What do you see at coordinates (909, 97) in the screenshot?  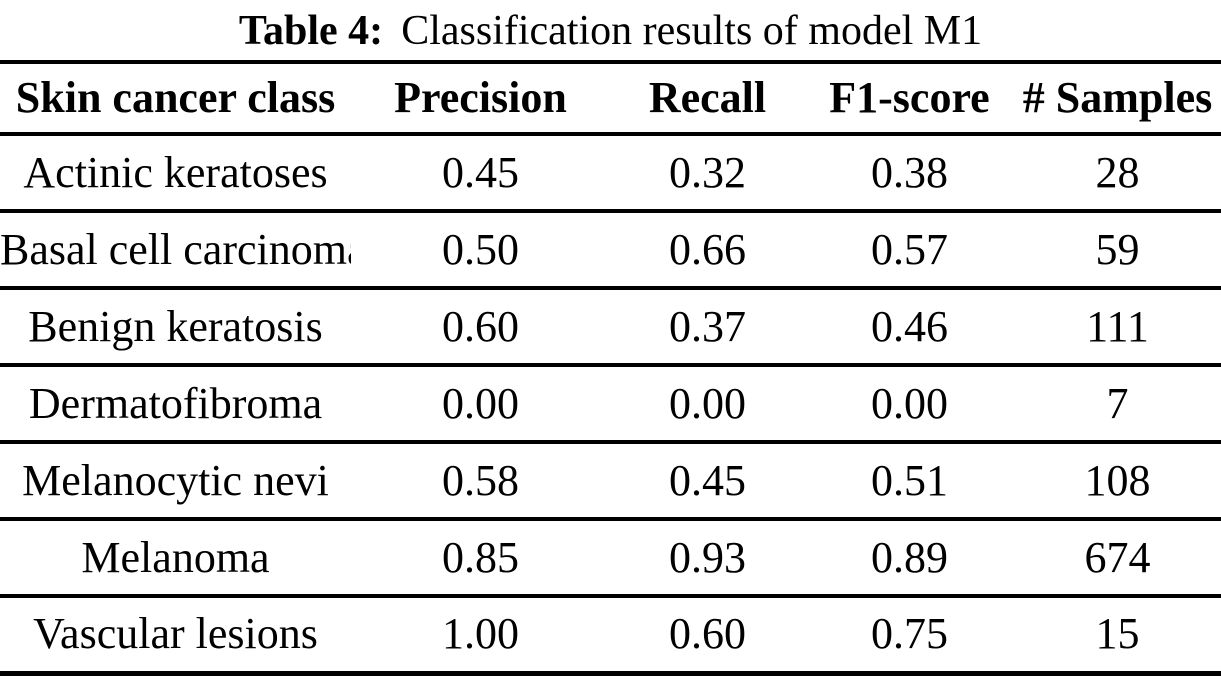 I see `column-header-f1-score: F1-score` at bounding box center [909, 97].